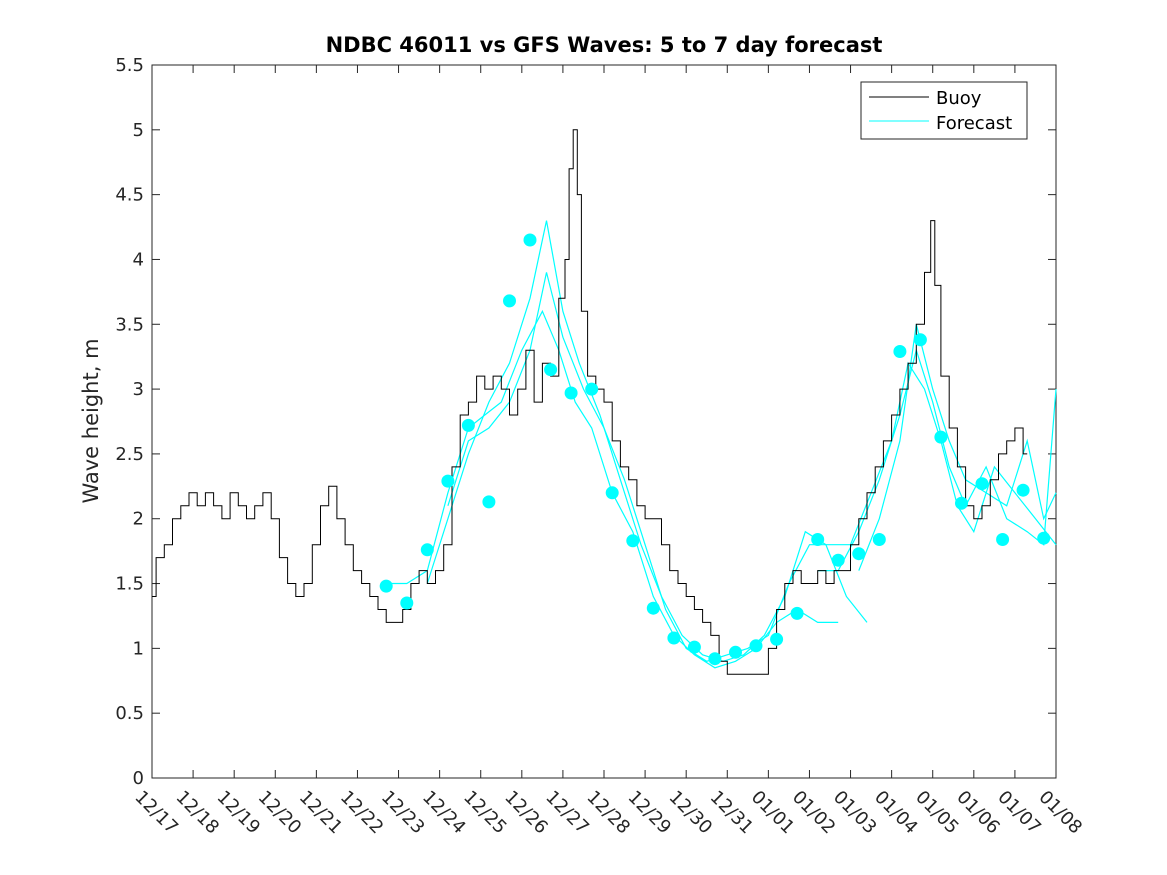  What do you see at coordinates (959, 98) in the screenshot?
I see `legend-buoy-label: Buoy` at bounding box center [959, 98].